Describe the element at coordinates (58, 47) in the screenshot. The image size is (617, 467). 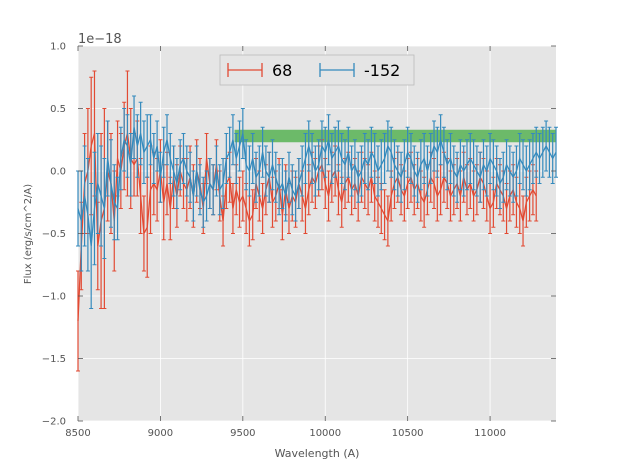
I see `y-tick-label: 1.0` at that location.